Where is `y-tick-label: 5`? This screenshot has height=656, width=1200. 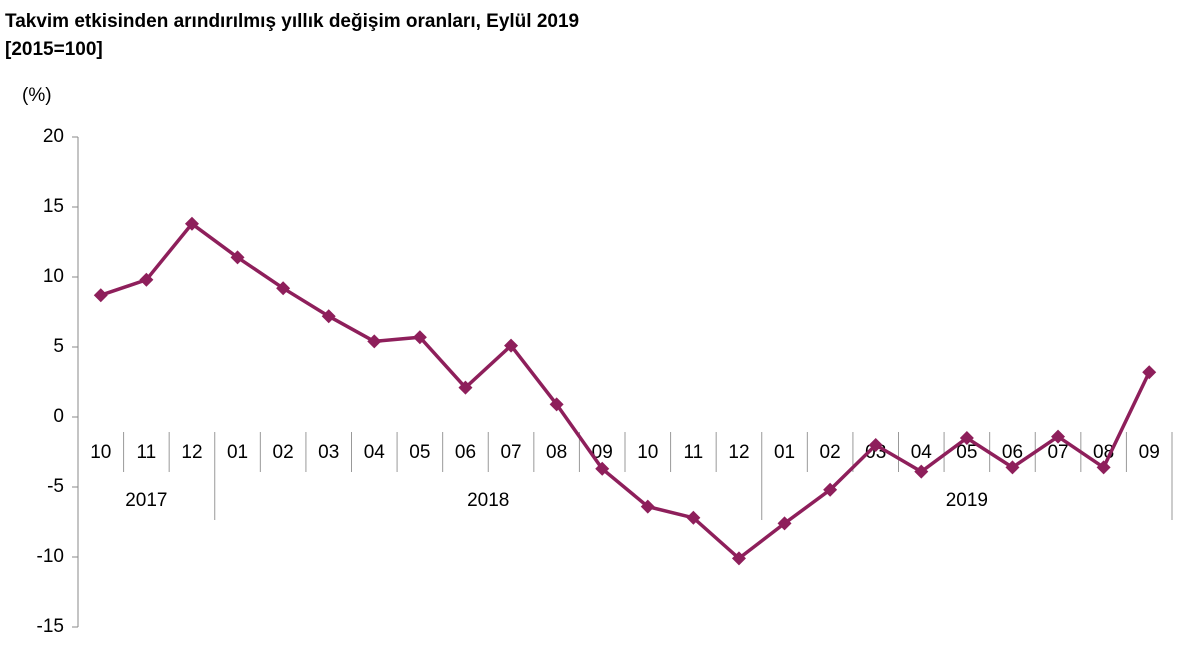 y-tick-label: 5 is located at coordinates (58, 346).